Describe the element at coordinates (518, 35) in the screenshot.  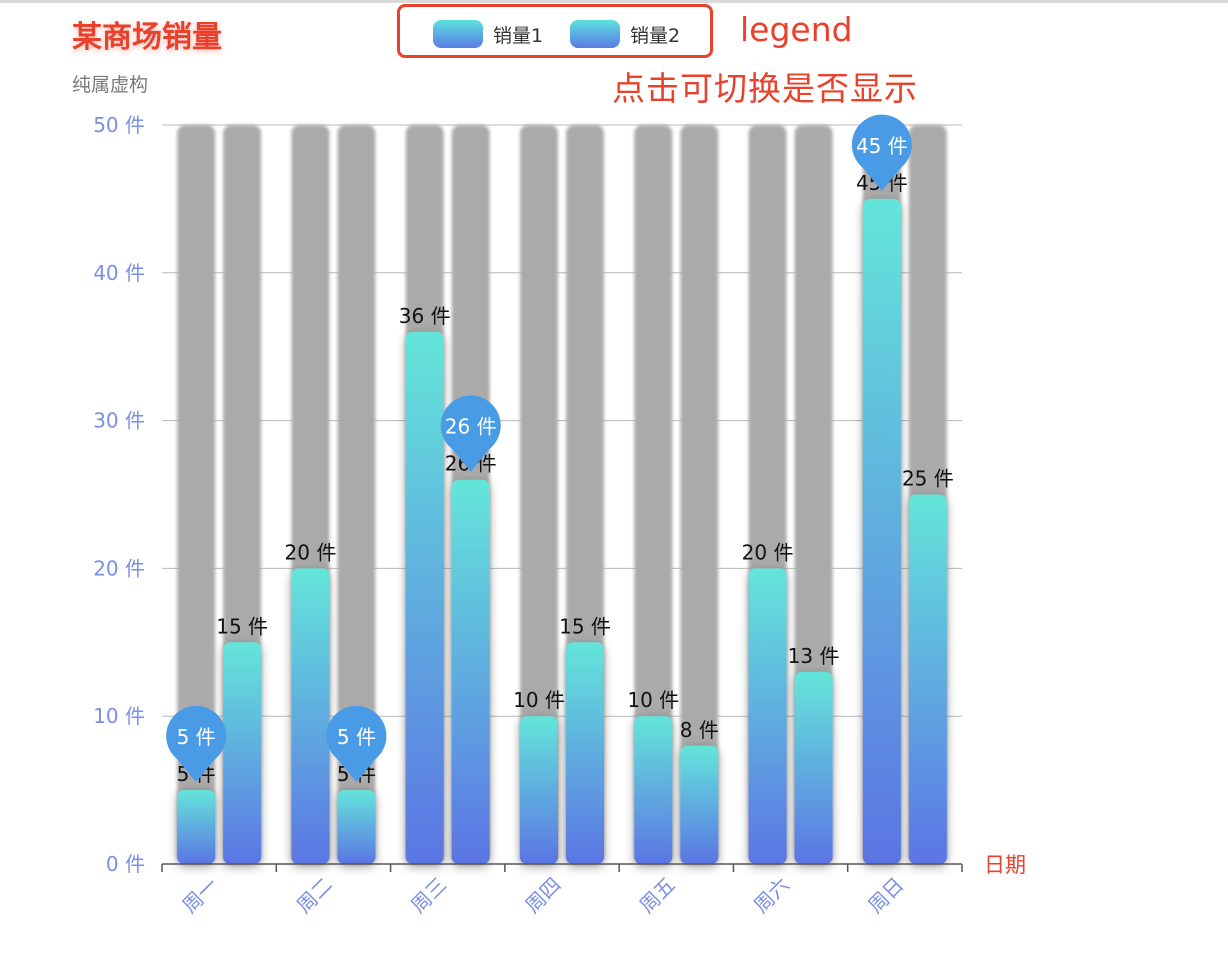
I see `legend-label-series-1: 销量1` at that location.